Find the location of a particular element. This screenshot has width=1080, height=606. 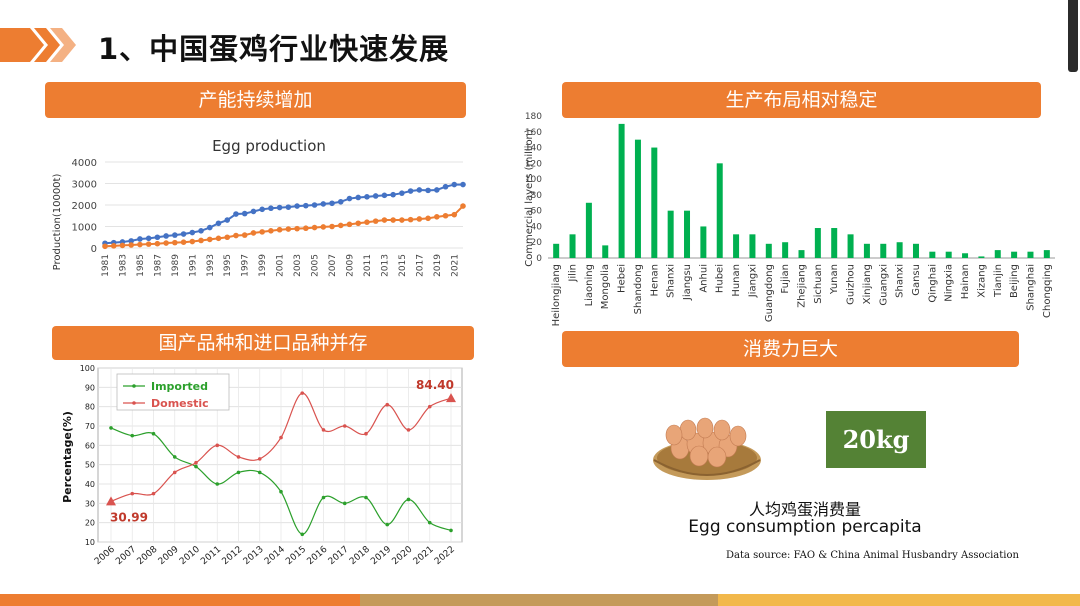

x-tick-label: 2016 is located at coordinates (317, 555).